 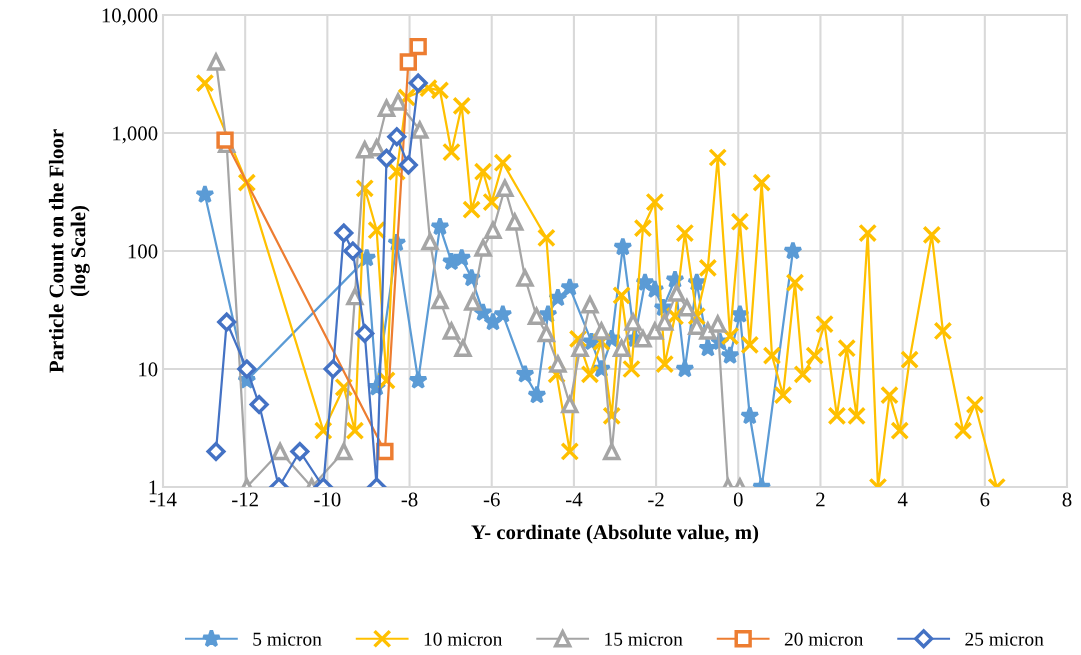 What do you see at coordinates (491, 499) in the screenshot?
I see `x-tick-label: -6` at bounding box center [491, 499].